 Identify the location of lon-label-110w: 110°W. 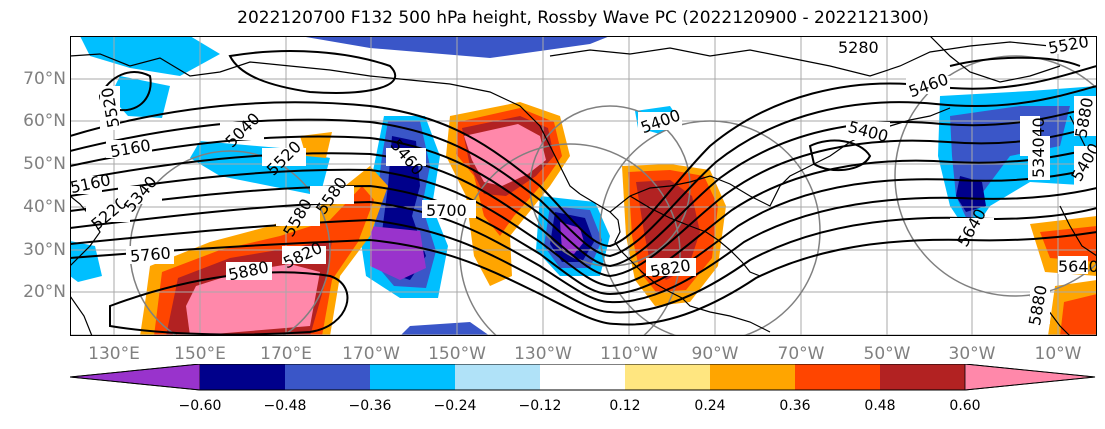
(629, 354).